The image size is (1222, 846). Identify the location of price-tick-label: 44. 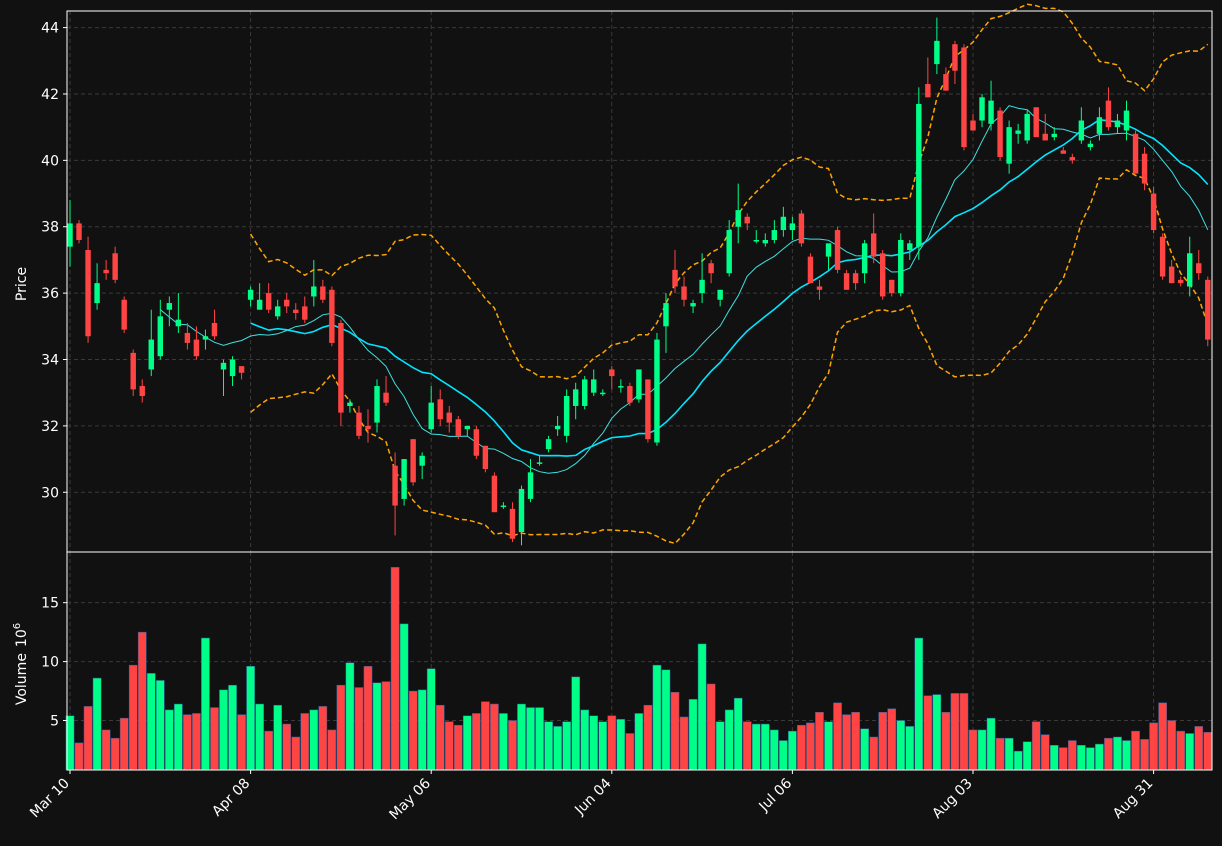
(50, 29).